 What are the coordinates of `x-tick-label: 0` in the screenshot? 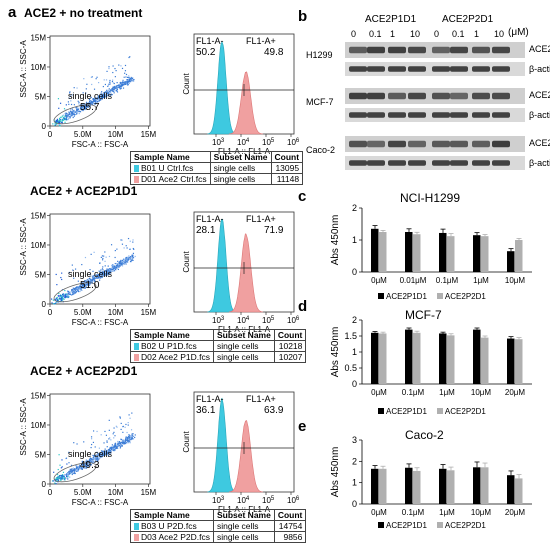 It's located at (50, 312).